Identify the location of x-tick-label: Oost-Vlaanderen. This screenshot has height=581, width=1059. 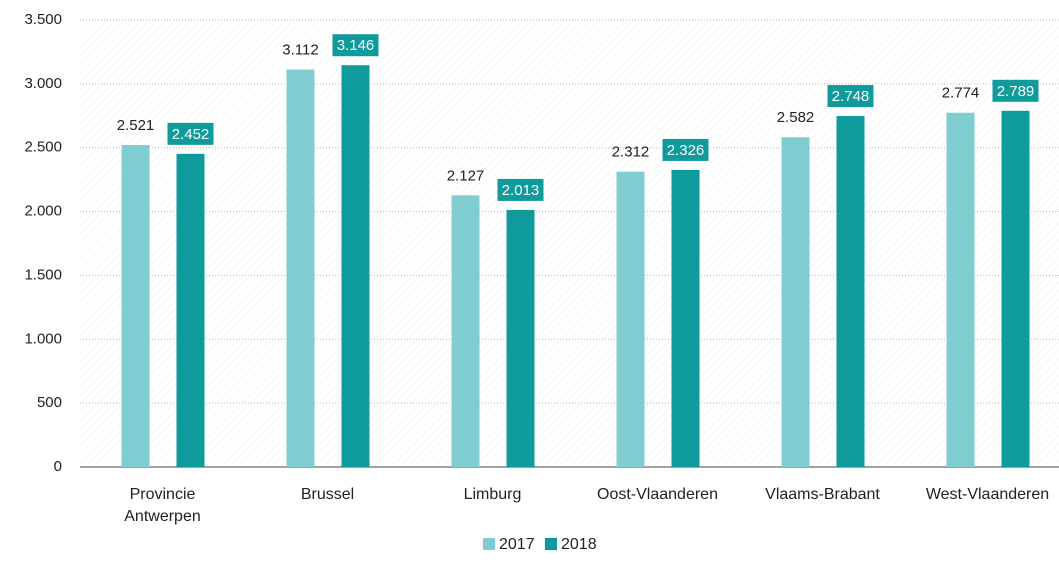
(657, 494).